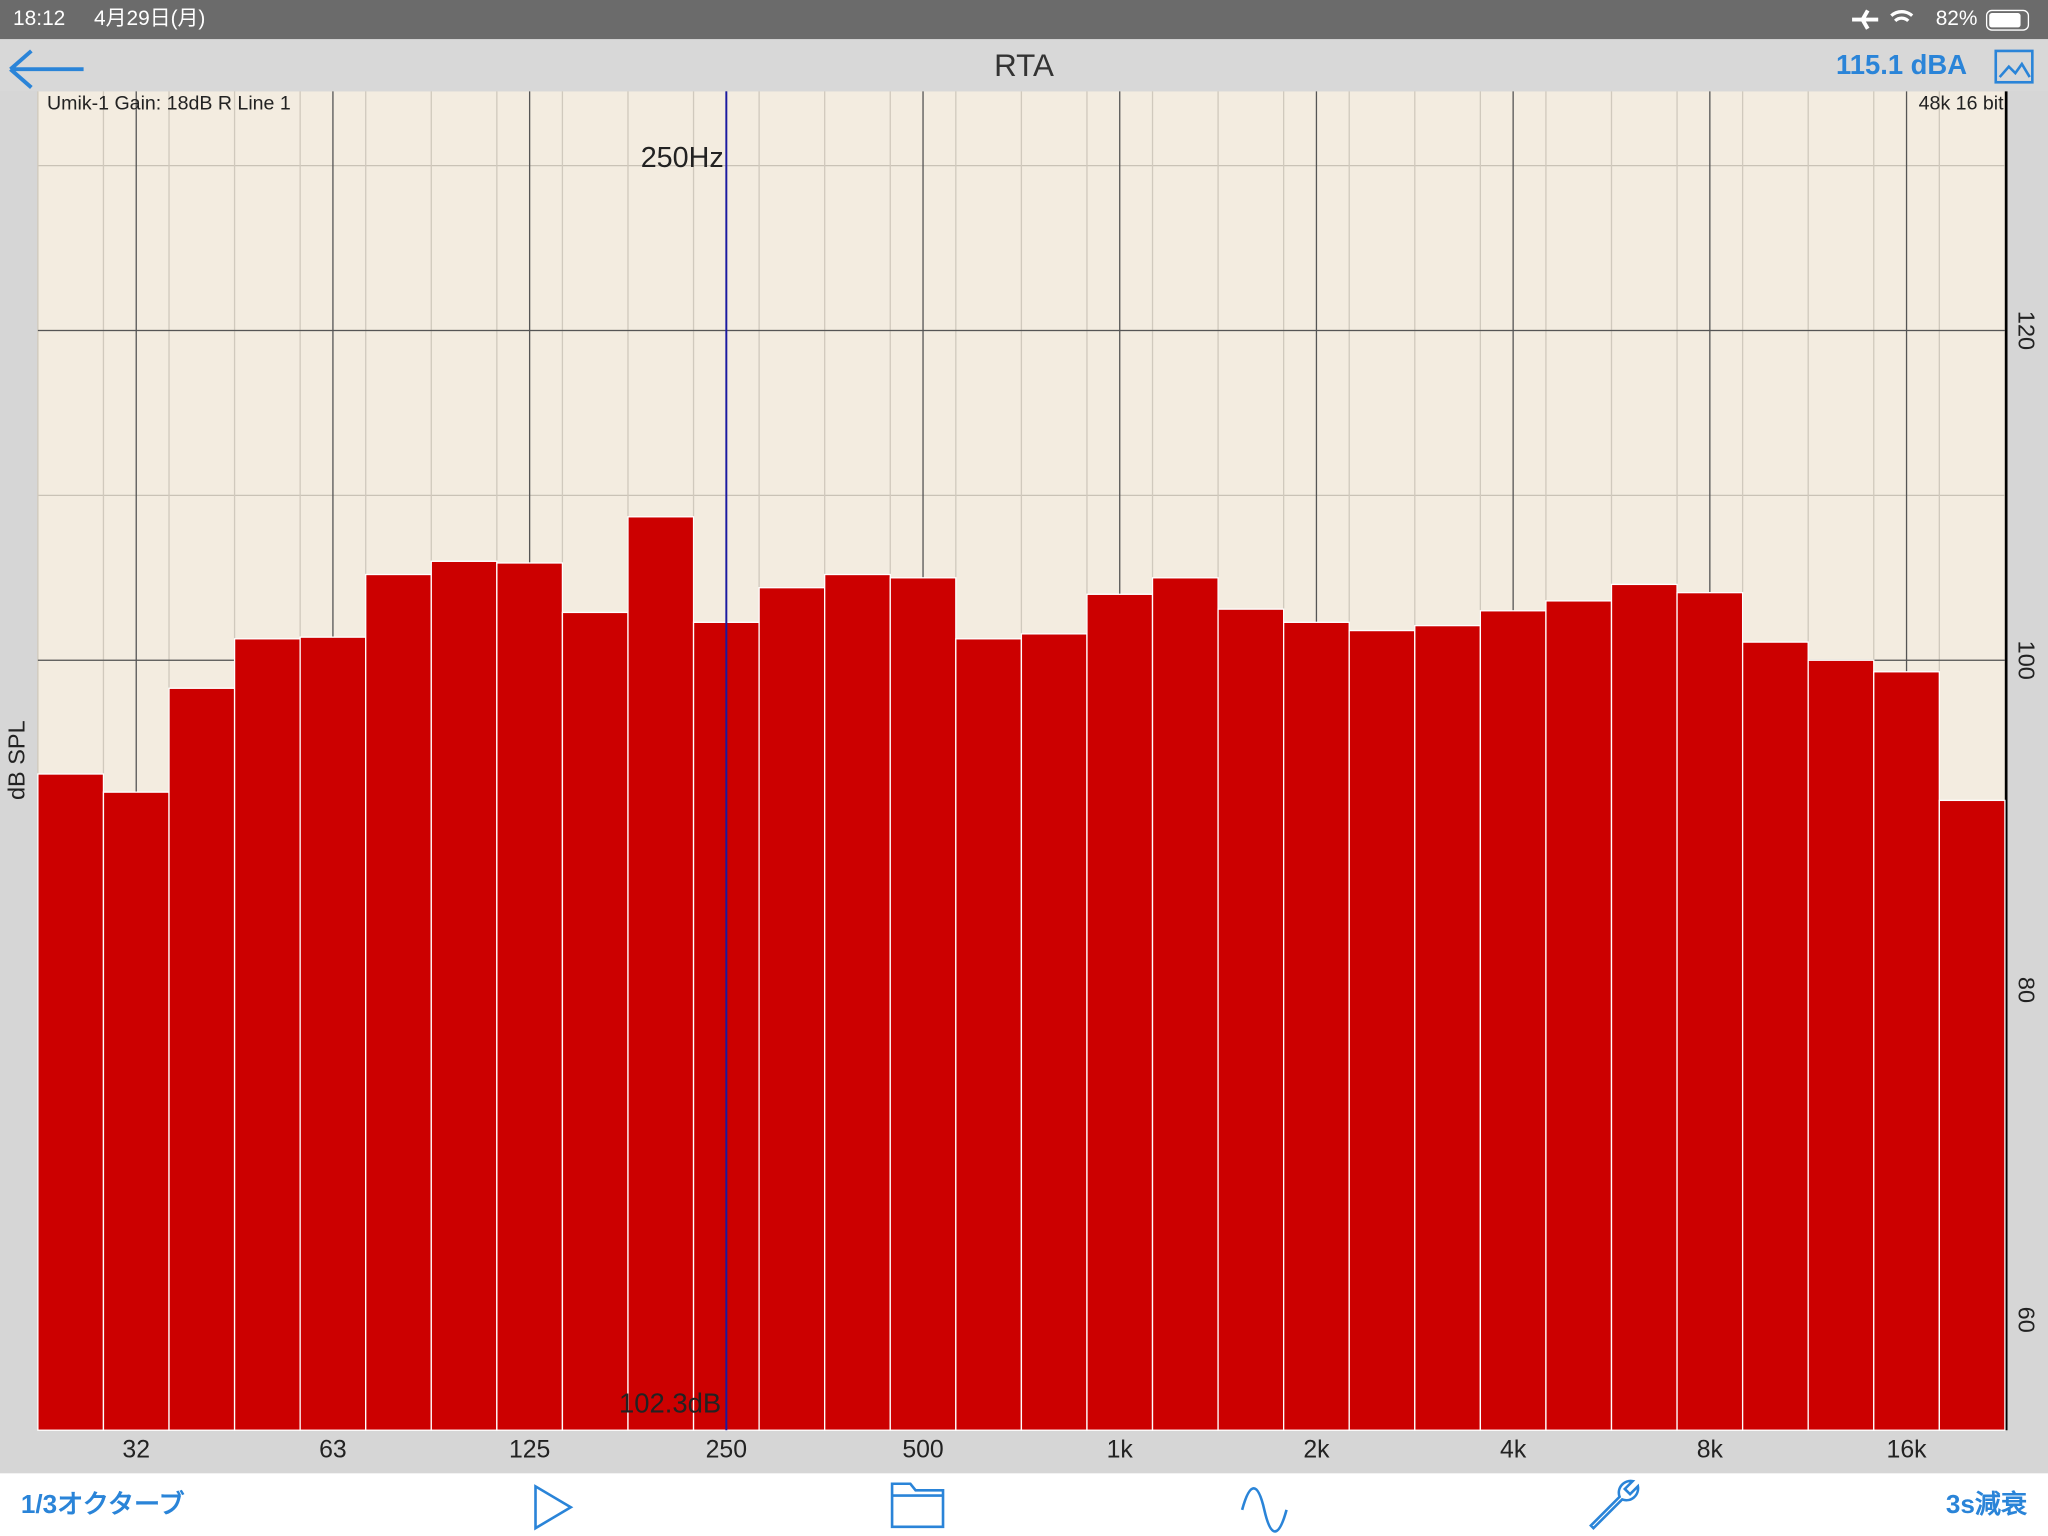  I want to click on battery-icon, so click(2007, 20).